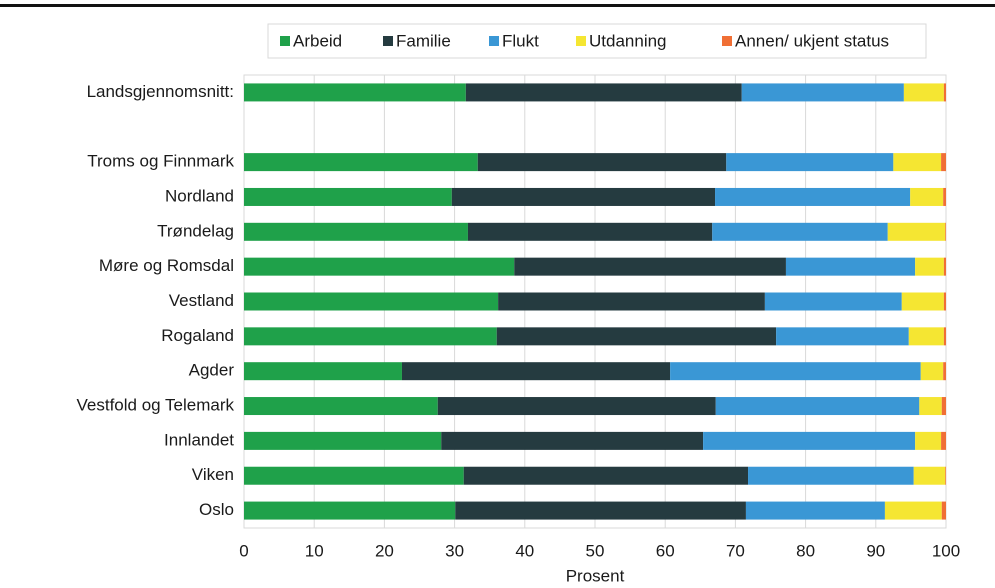 This screenshot has width=995, height=588. I want to click on legend-box, so click(597, 41).